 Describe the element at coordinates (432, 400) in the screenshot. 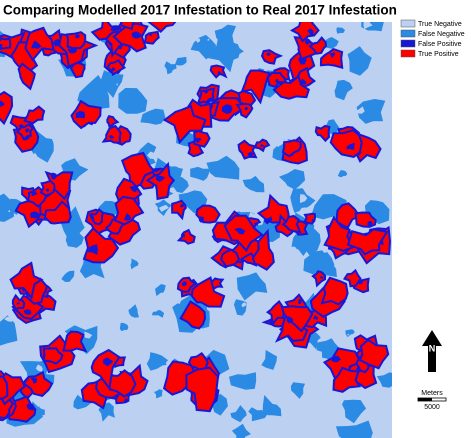

I see `scale-bar: Meters 5000` at that location.